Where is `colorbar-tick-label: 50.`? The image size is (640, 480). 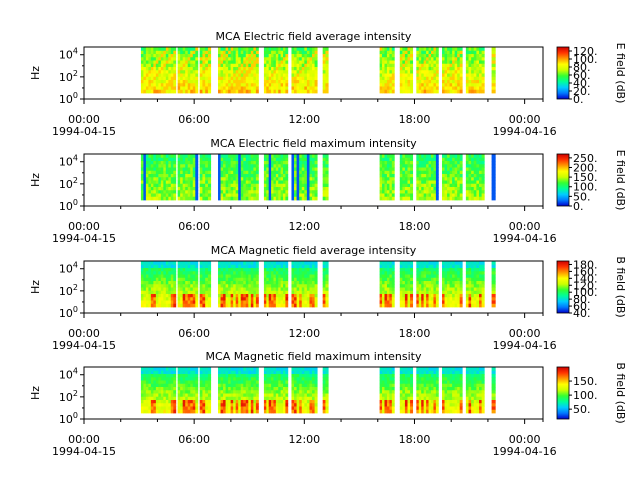 colorbar-tick-label: 50. is located at coordinates (582, 409).